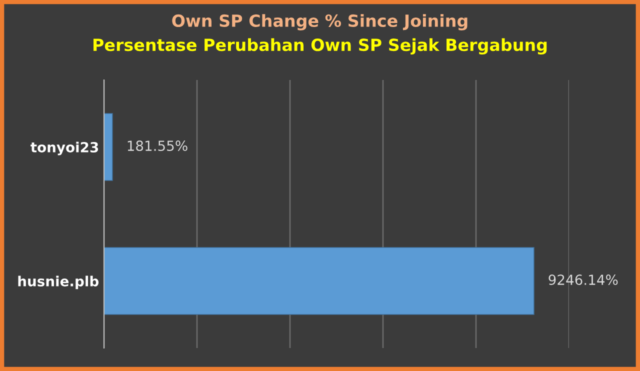 Image resolution: width=640 pixels, height=371 pixels. What do you see at coordinates (583, 280) in the screenshot?
I see `data-label: 9246.14%` at bounding box center [583, 280].